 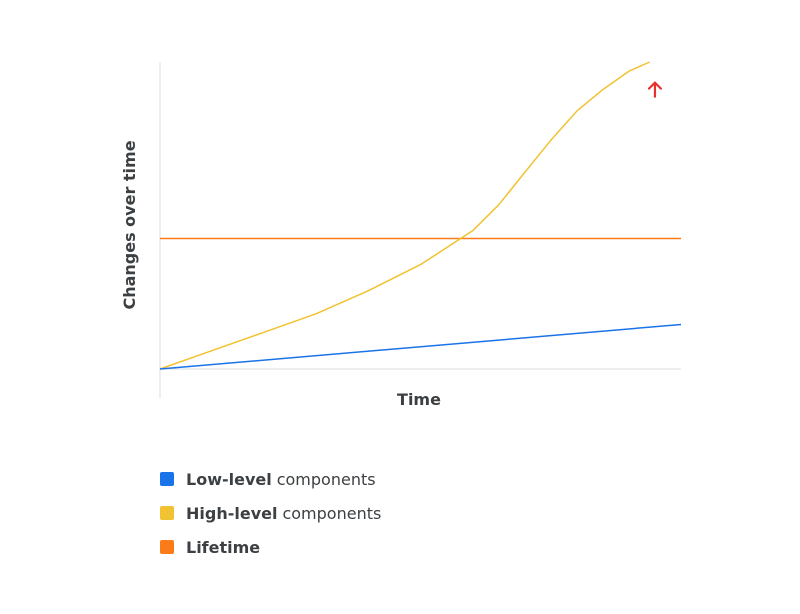 I want to click on legend-item-low-level: Low-level components, so click(x=270, y=479).